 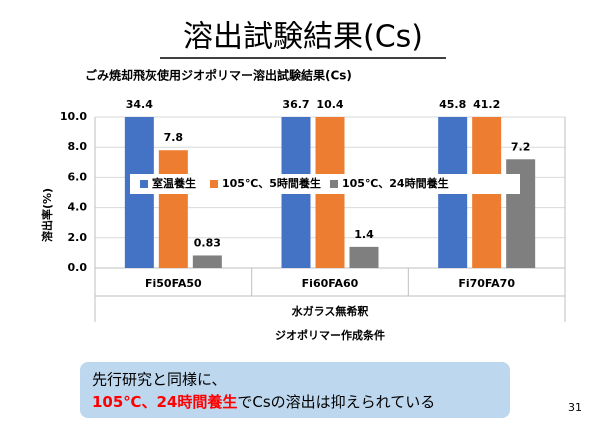 I want to click on y-tick-label: 0.0, so click(x=78, y=267).